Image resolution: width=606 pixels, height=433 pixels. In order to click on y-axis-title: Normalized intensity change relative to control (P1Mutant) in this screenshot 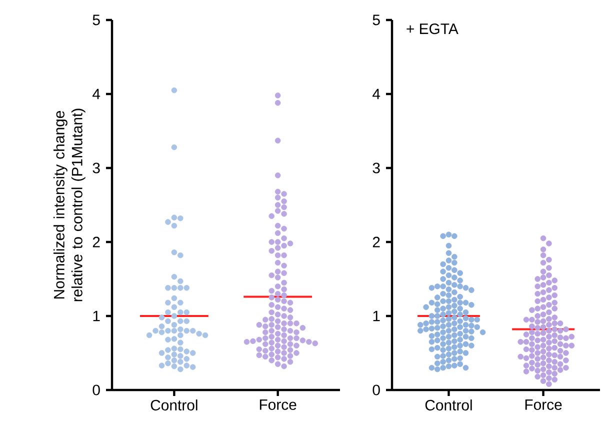, I will do `click(69, 205)`.